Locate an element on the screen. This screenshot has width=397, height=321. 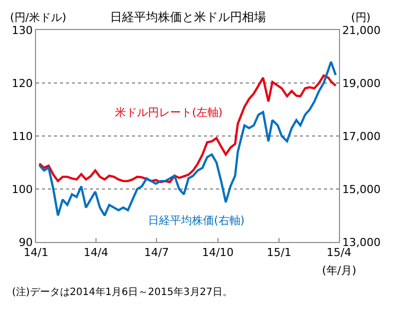
y-tick-label: 110 is located at coordinates (22, 136).